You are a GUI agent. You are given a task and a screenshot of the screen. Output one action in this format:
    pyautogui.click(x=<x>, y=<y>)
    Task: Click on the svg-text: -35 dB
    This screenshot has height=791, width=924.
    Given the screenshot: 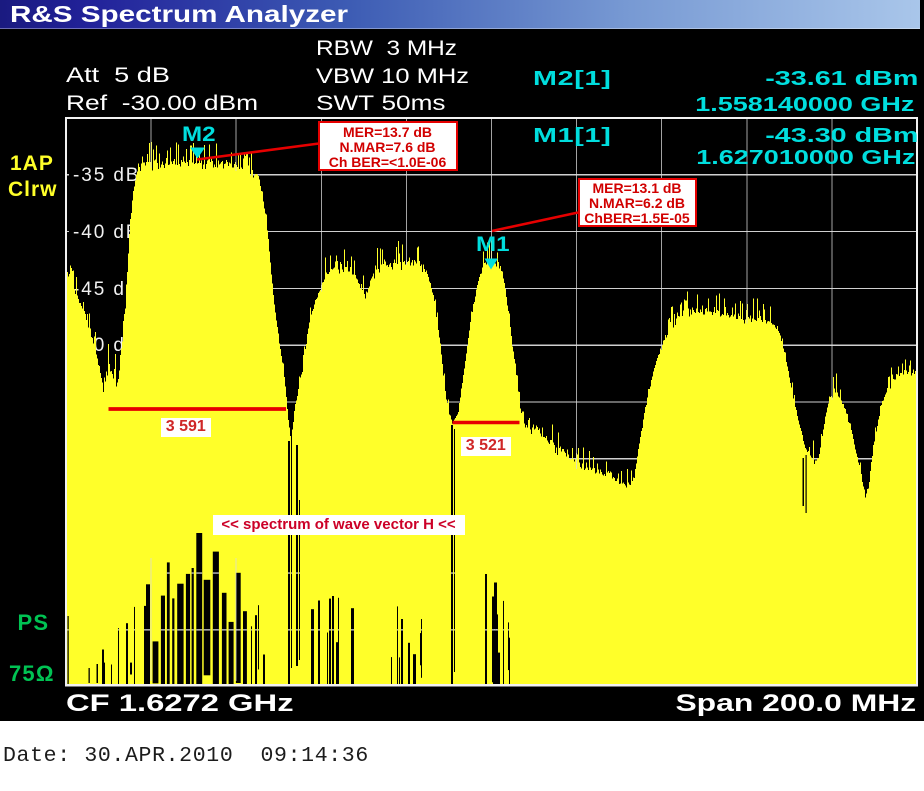 What is the action you would take?
    pyautogui.click(x=106, y=175)
    